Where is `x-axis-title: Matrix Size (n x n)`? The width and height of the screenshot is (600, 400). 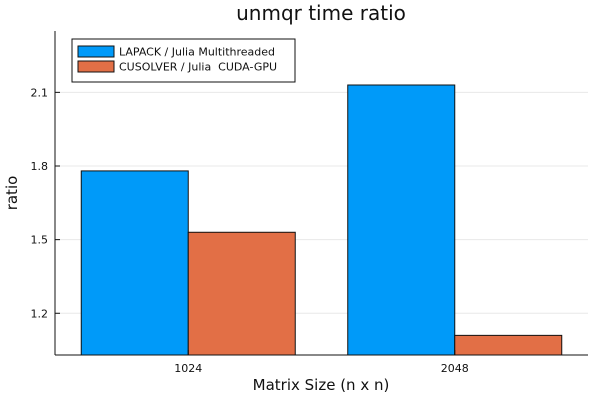 x-axis-title: Matrix Size (n x n) is located at coordinates (321, 385).